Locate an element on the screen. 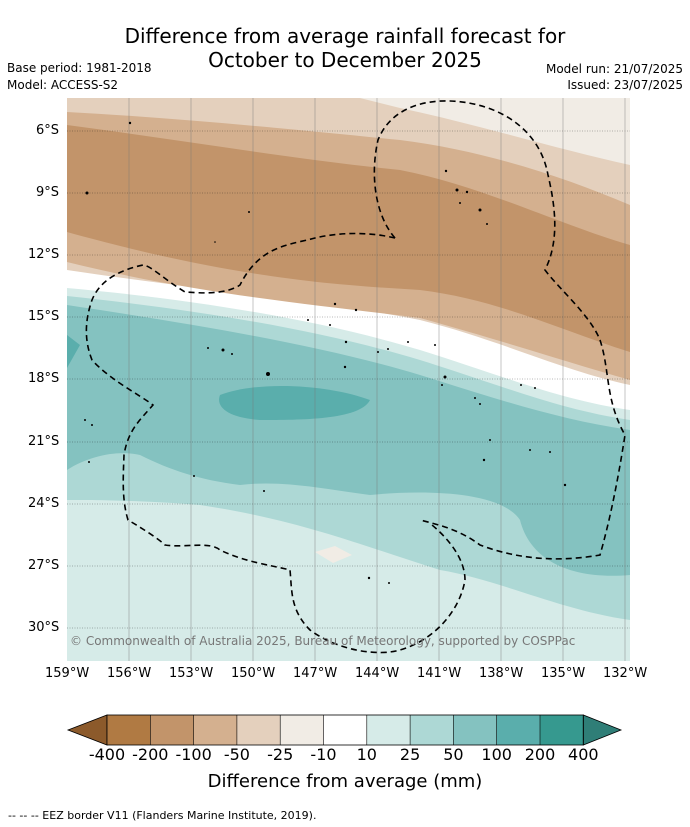 The width and height of the screenshot is (690, 827). lat-label: 30°S is located at coordinates (44, 627).